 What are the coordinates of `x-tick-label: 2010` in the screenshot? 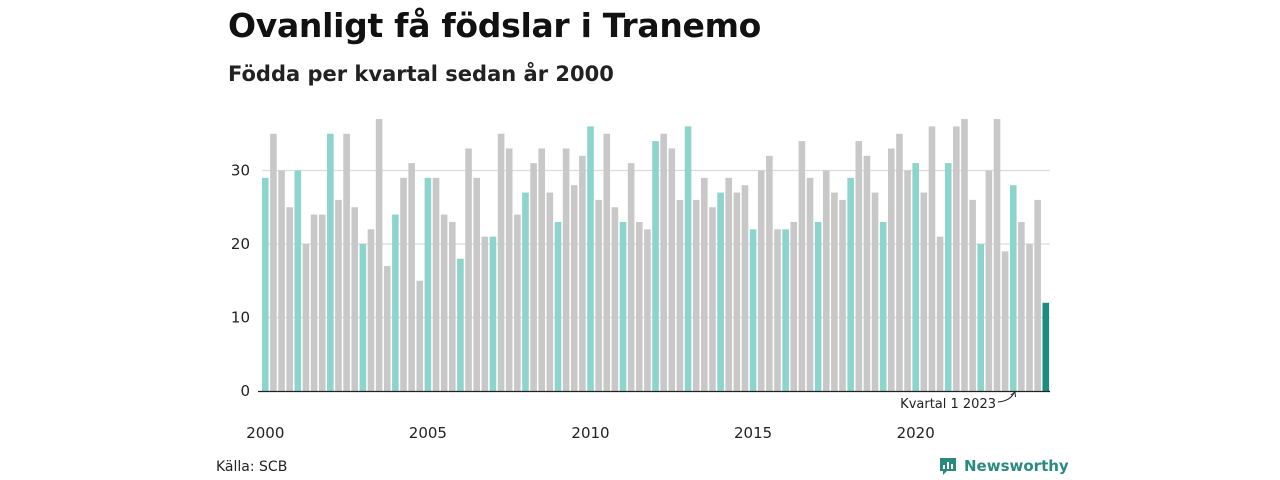 It's located at (590, 433).